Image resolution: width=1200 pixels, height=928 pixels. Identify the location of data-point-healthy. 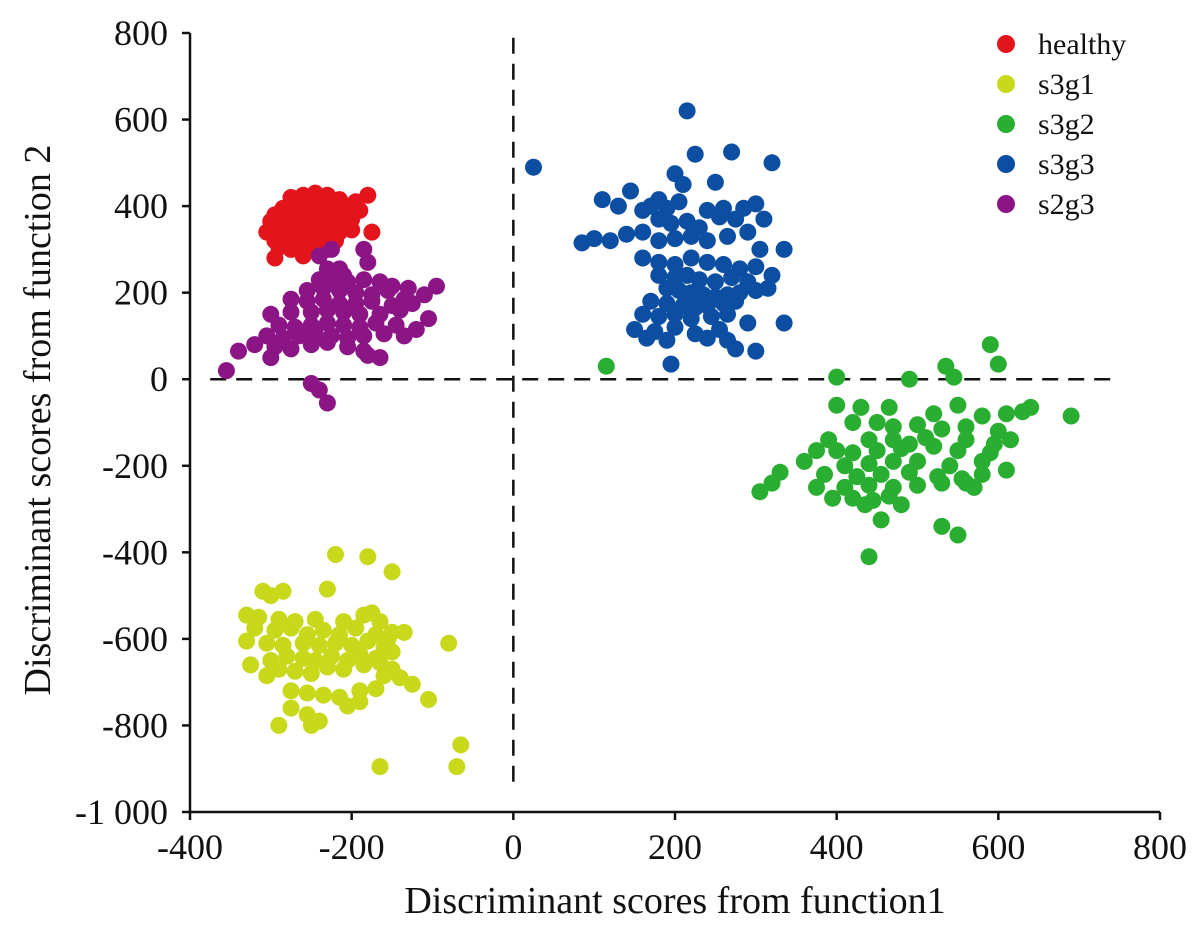
(275, 258).